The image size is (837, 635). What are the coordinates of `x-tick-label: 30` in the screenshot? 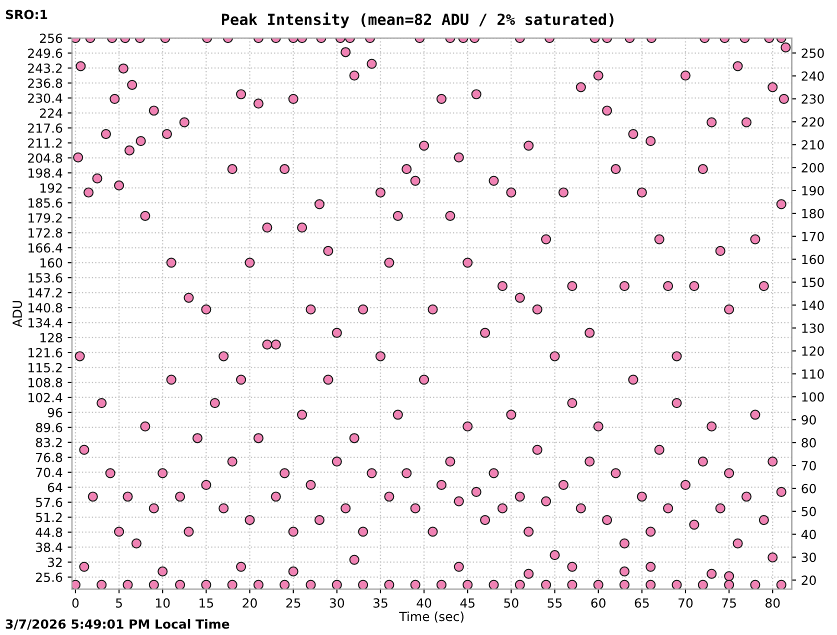 It's located at (337, 603).